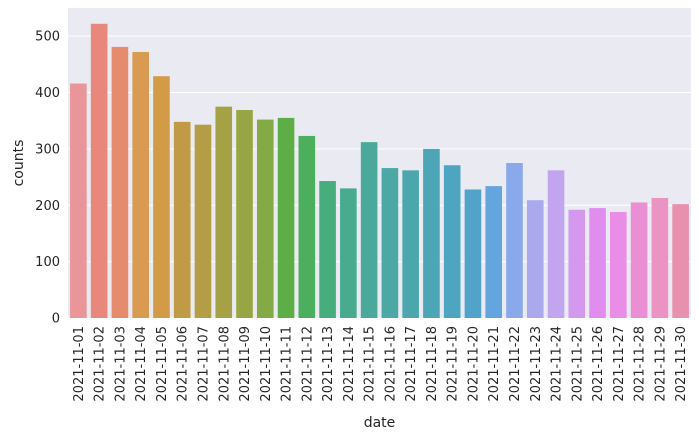  What do you see at coordinates (390, 364) in the screenshot?
I see `x-tick-label: 2021-11-16` at bounding box center [390, 364].